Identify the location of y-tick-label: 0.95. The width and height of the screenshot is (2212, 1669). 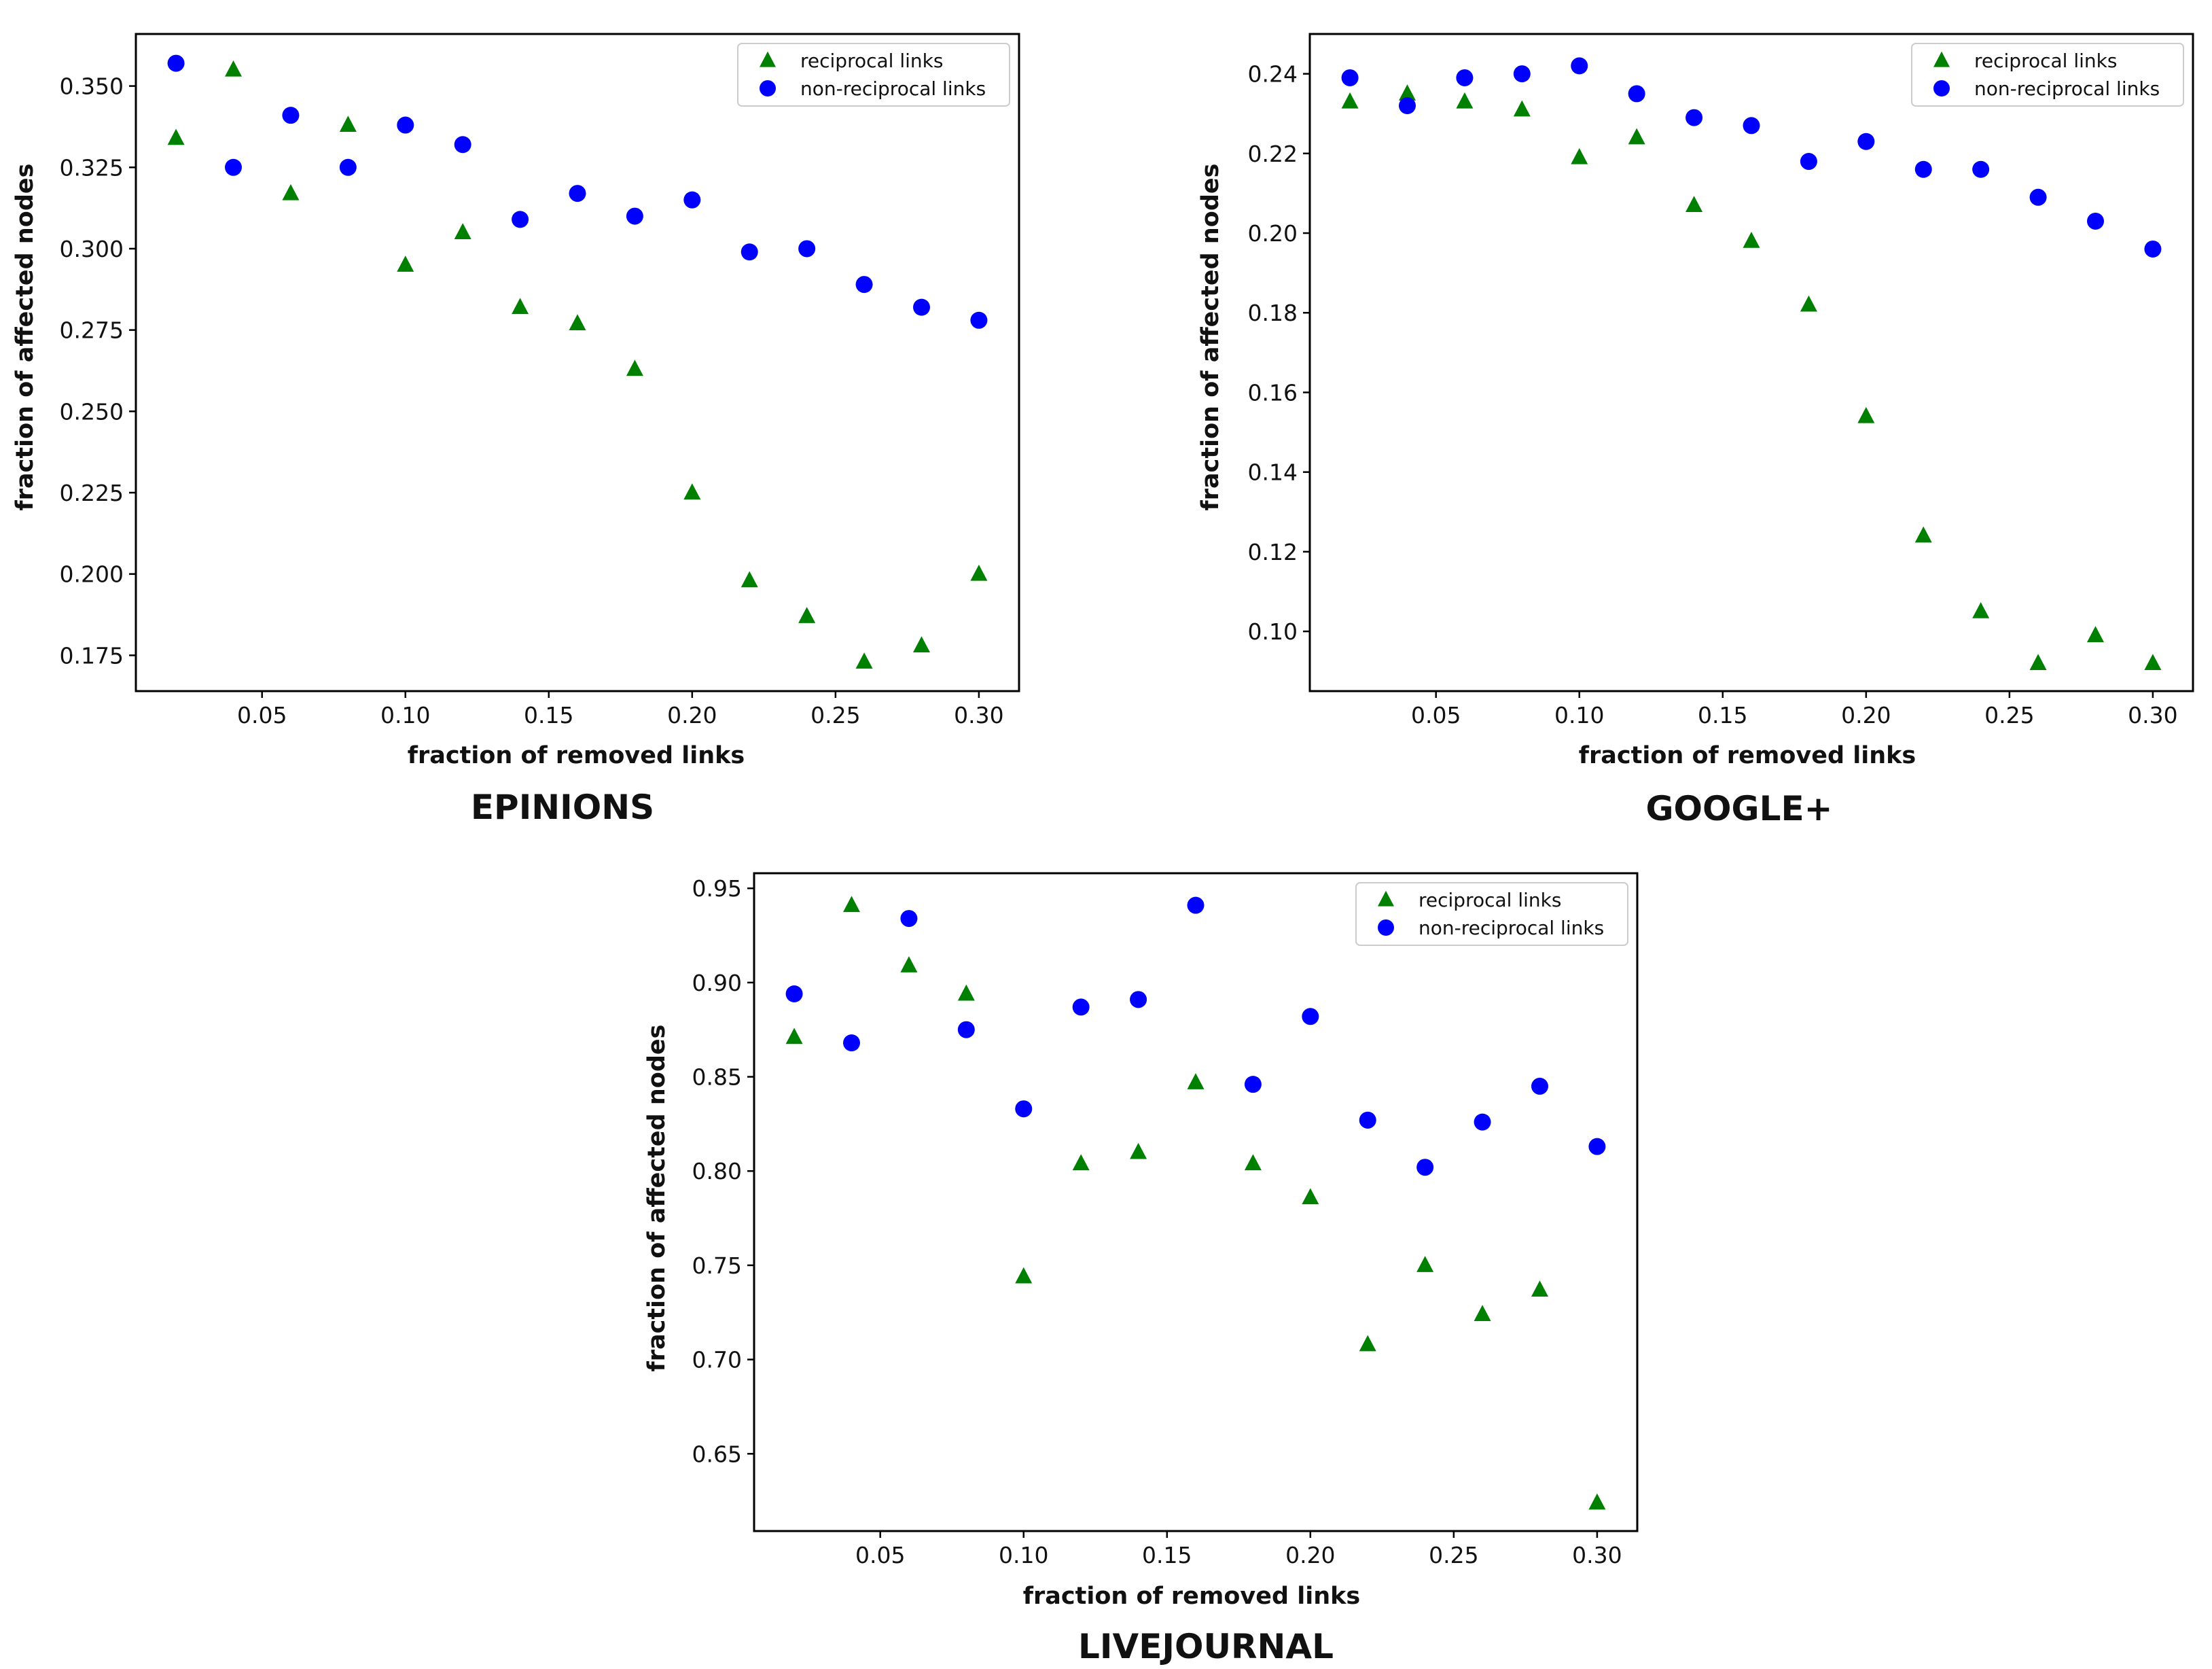
(717, 889).